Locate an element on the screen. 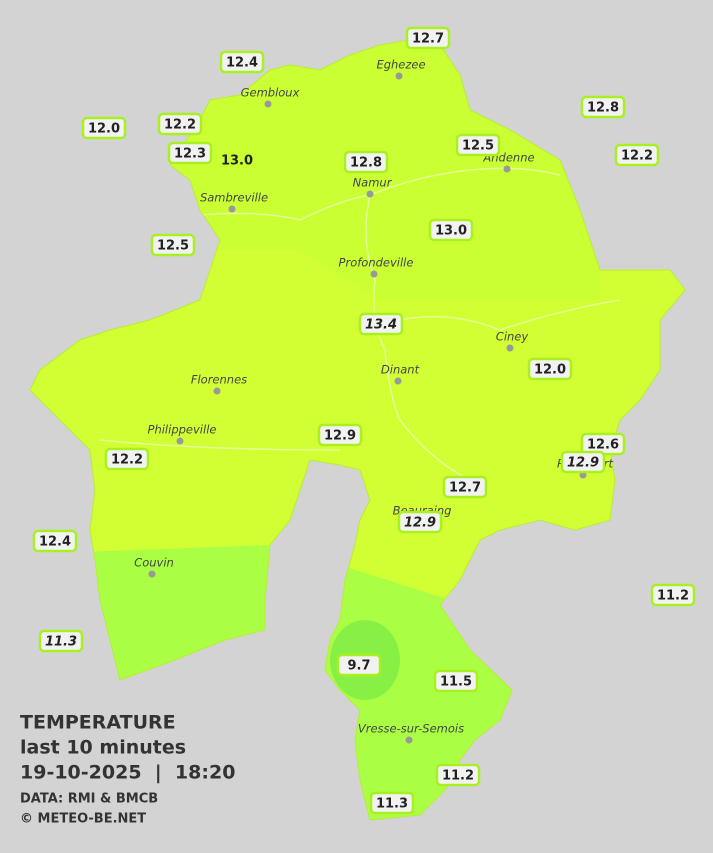 This screenshot has height=853, width=713. town-label: Vresse-sur-Semois is located at coordinates (411, 729).